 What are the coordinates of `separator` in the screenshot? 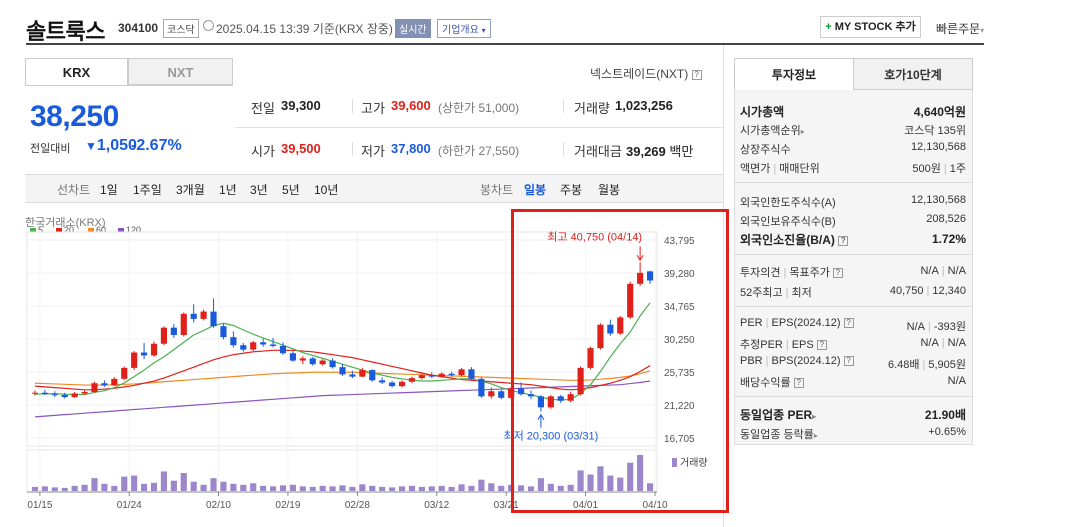 It's located at (352, 149).